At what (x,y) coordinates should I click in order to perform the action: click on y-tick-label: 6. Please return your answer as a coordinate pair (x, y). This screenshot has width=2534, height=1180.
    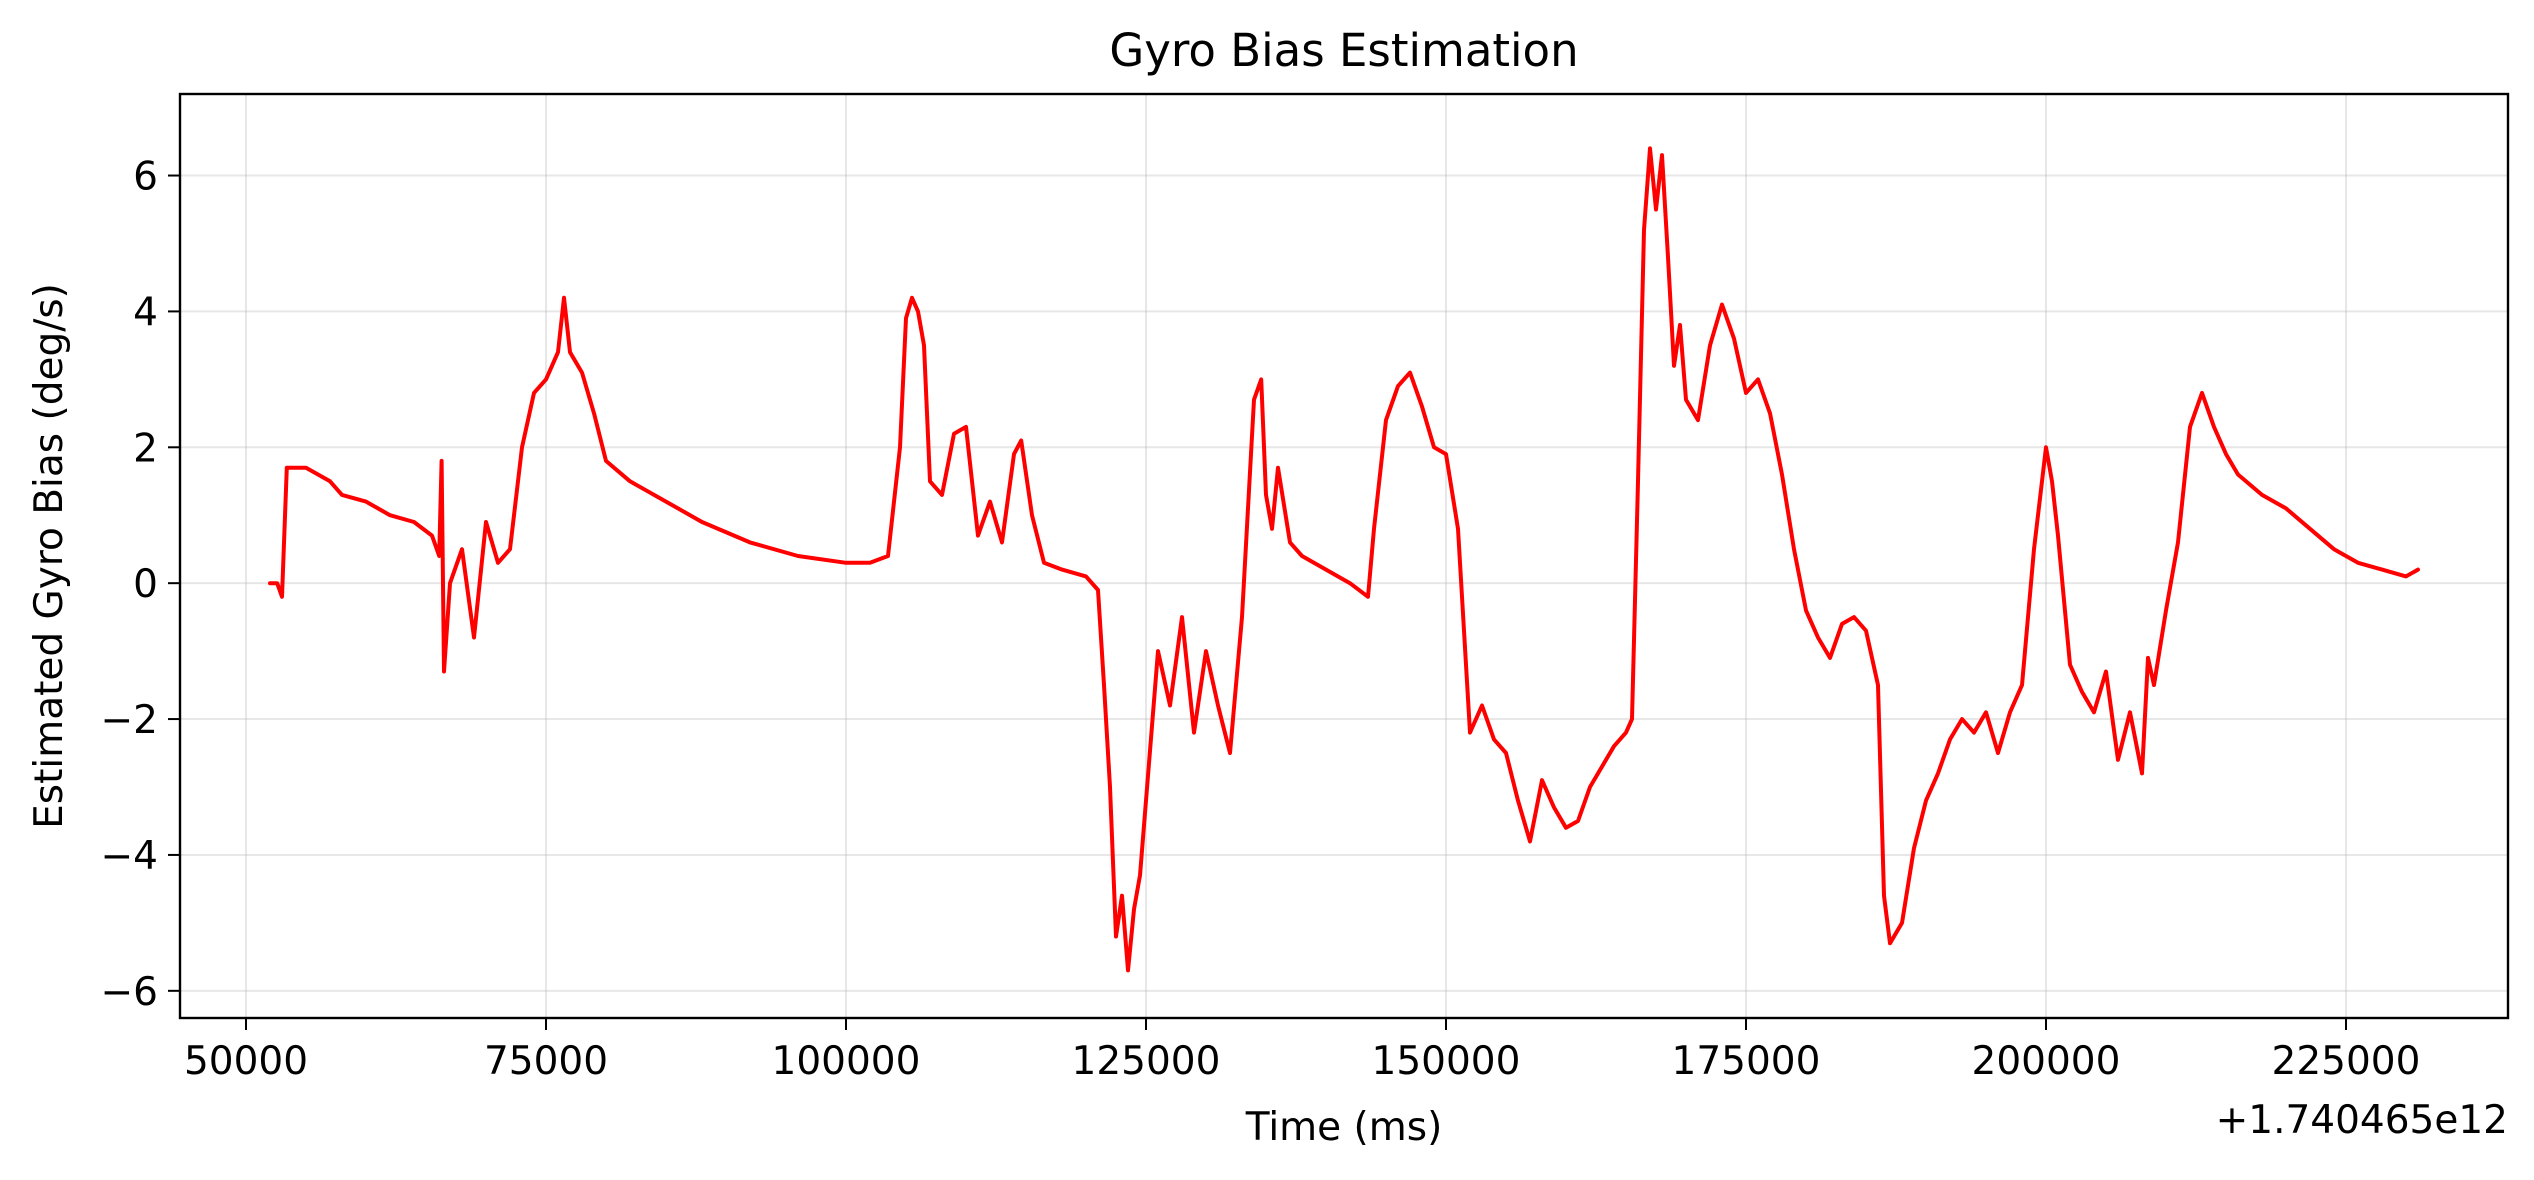
    Looking at the image, I should click on (145, 177).